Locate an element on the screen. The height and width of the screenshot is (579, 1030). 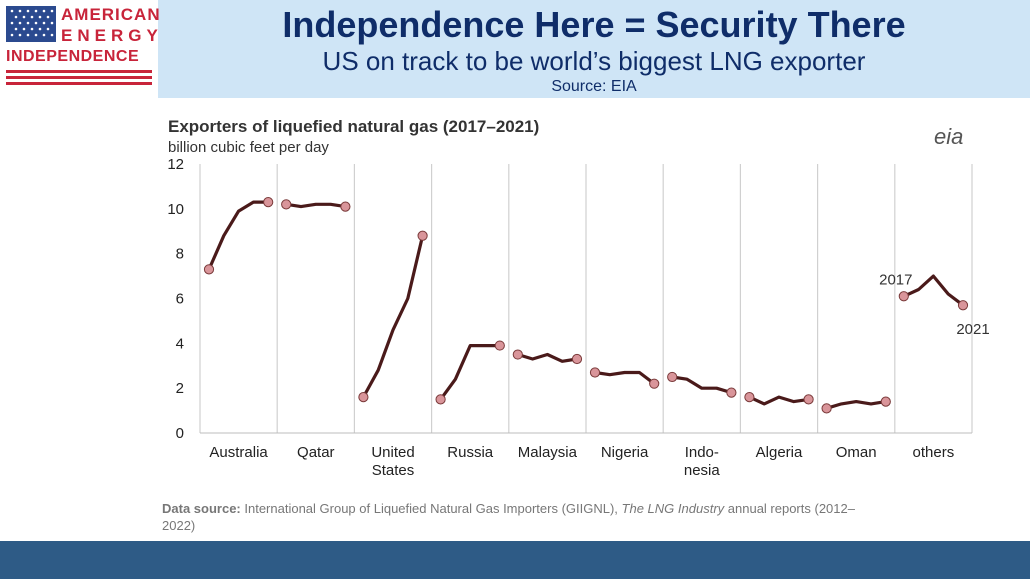
data-source-label: Data source: is located at coordinates (201, 508).